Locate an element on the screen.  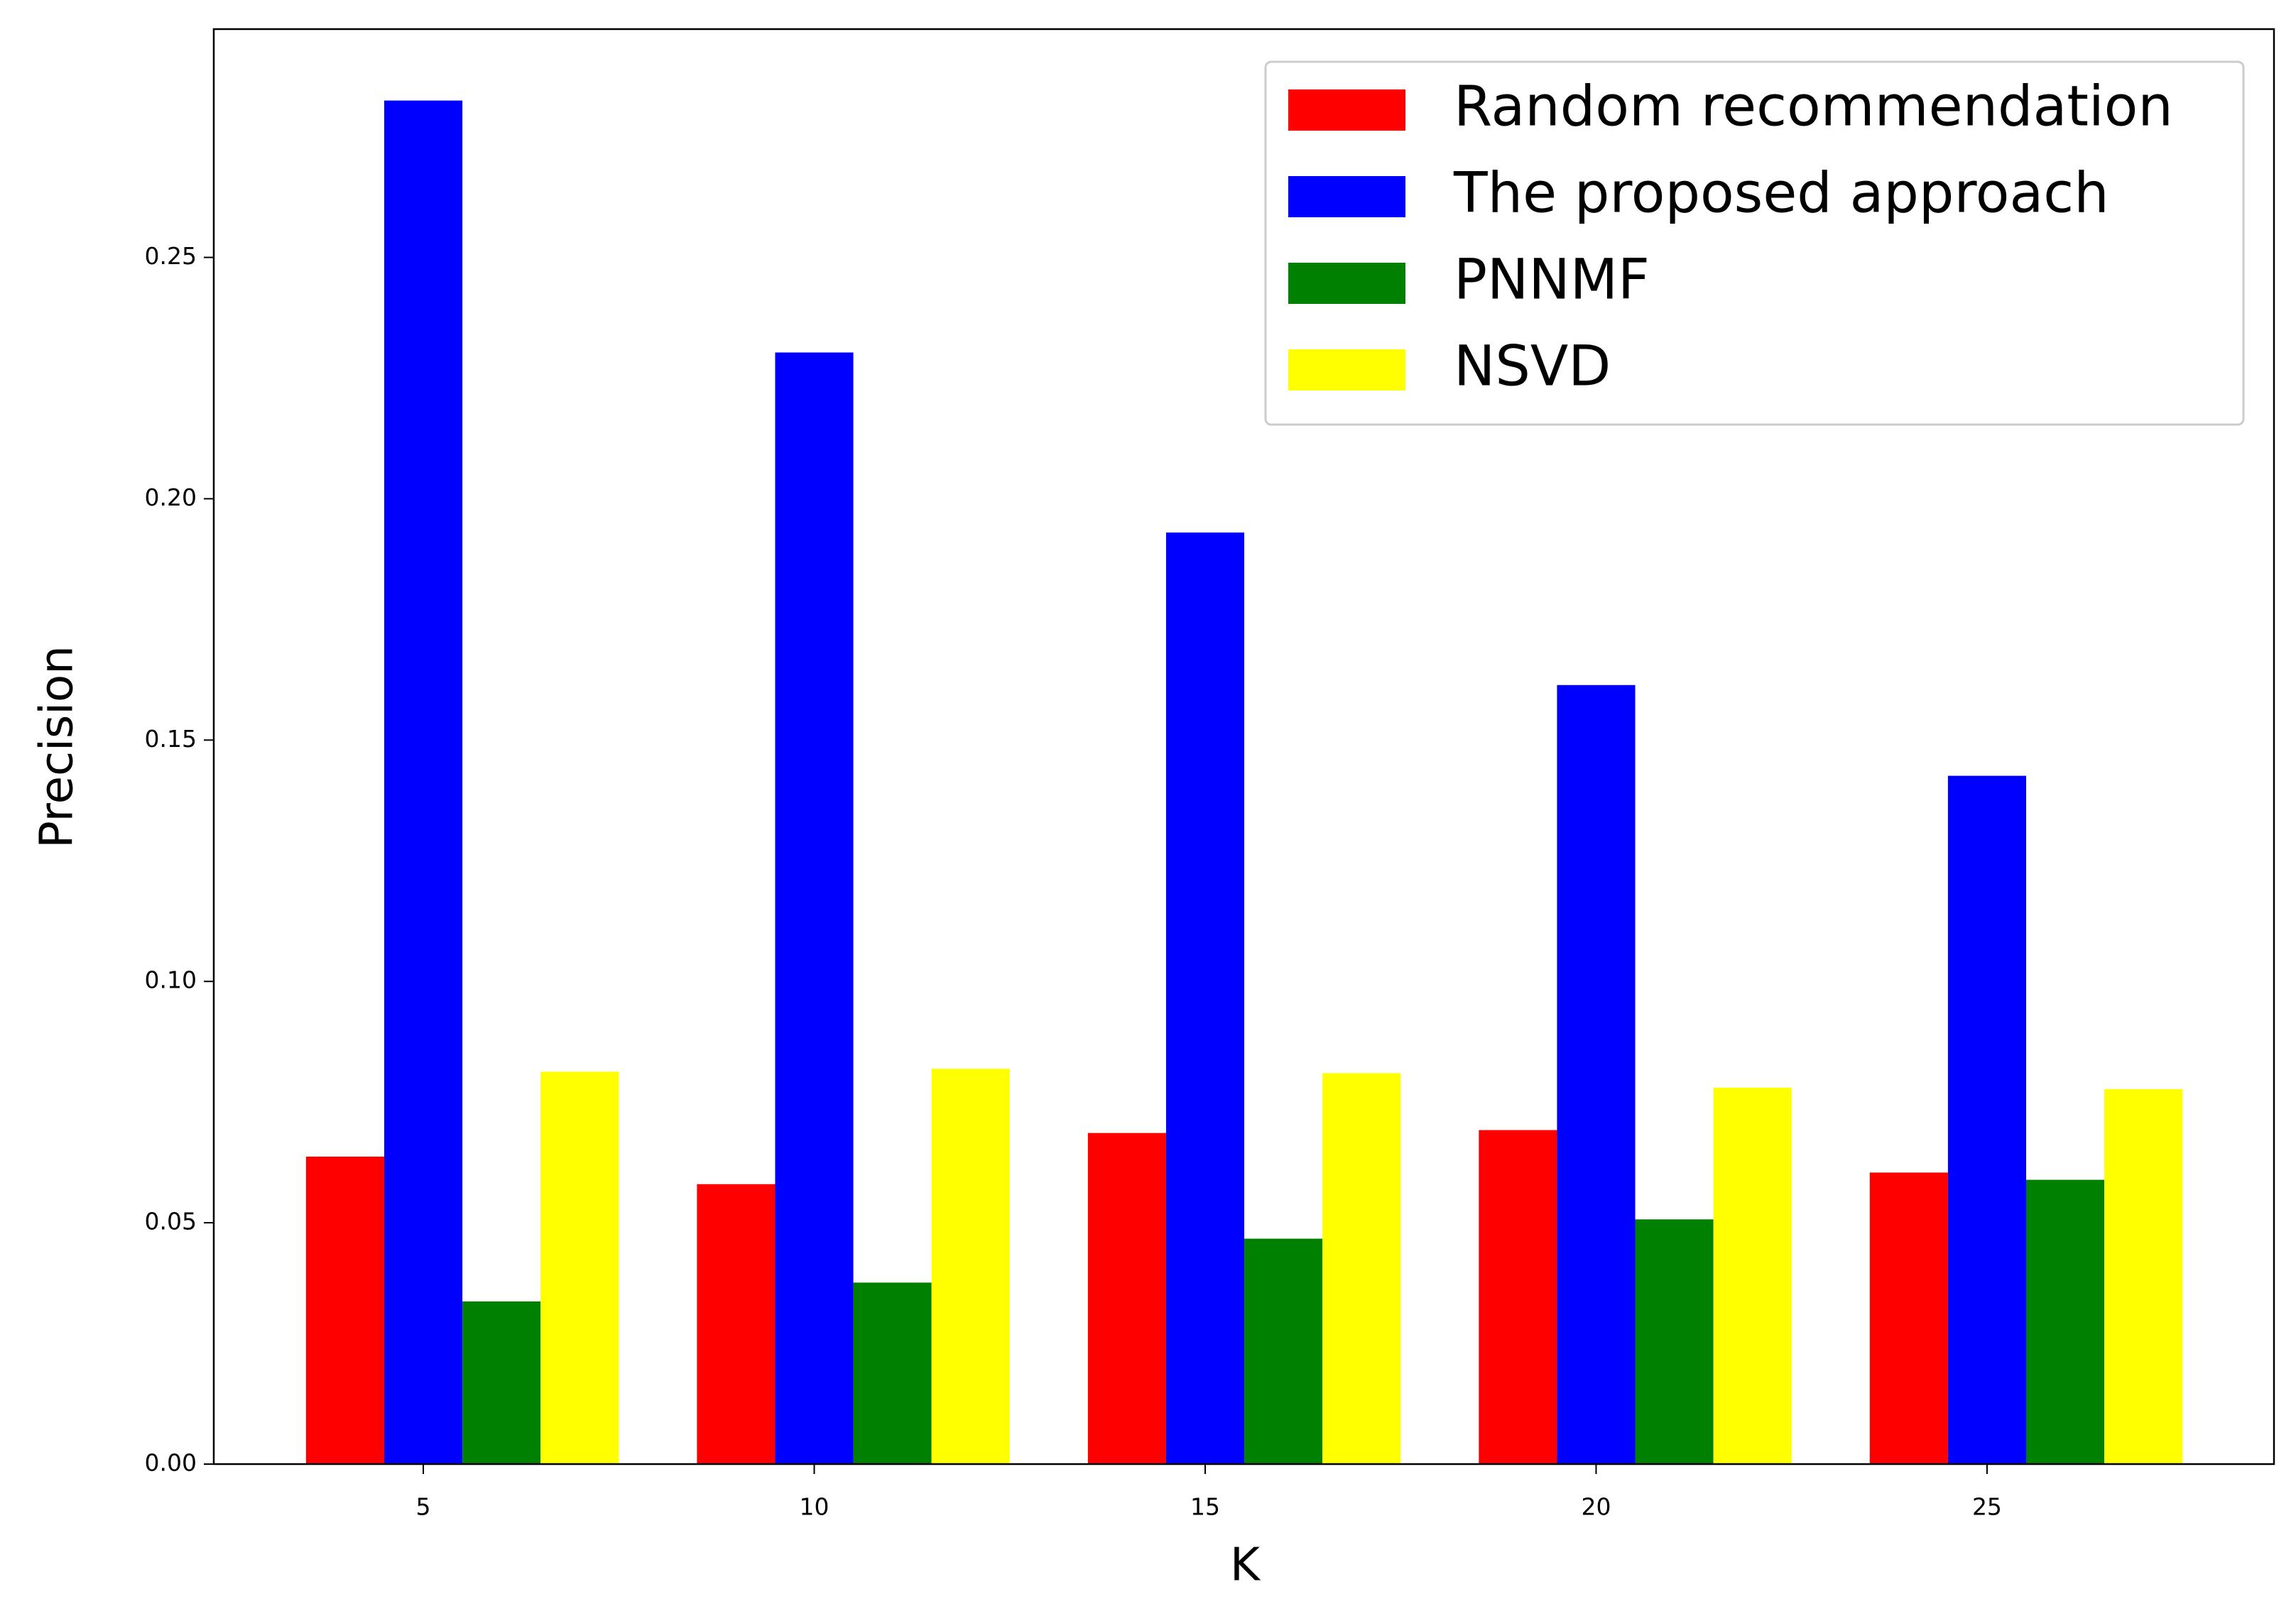
x-tick-label: 5 is located at coordinates (423, 1507).